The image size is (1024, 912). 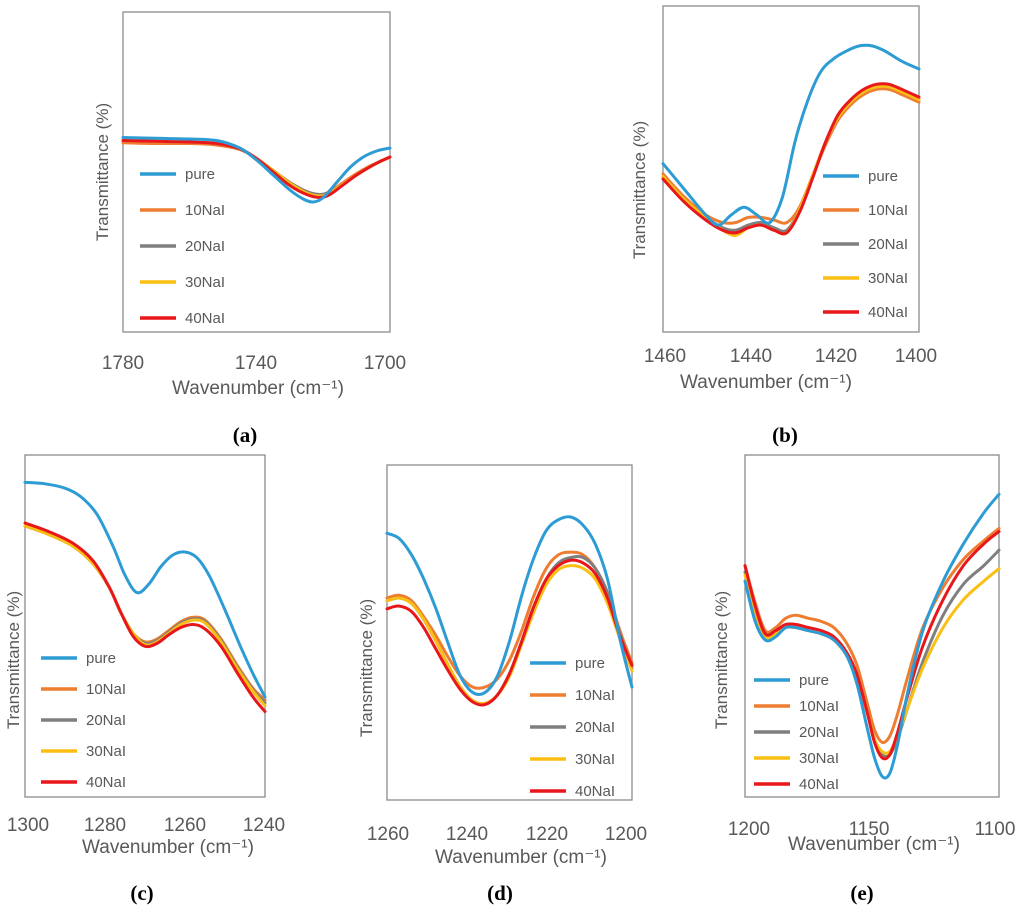 What do you see at coordinates (869, 829) in the screenshot?
I see `x-tick-label: 1150` at bounding box center [869, 829].